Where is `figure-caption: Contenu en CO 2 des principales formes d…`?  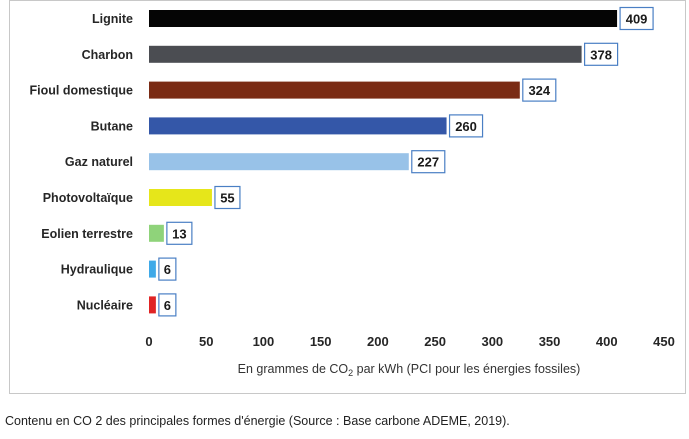 figure-caption: Contenu en CO 2 des principales formes d… is located at coordinates (257, 421).